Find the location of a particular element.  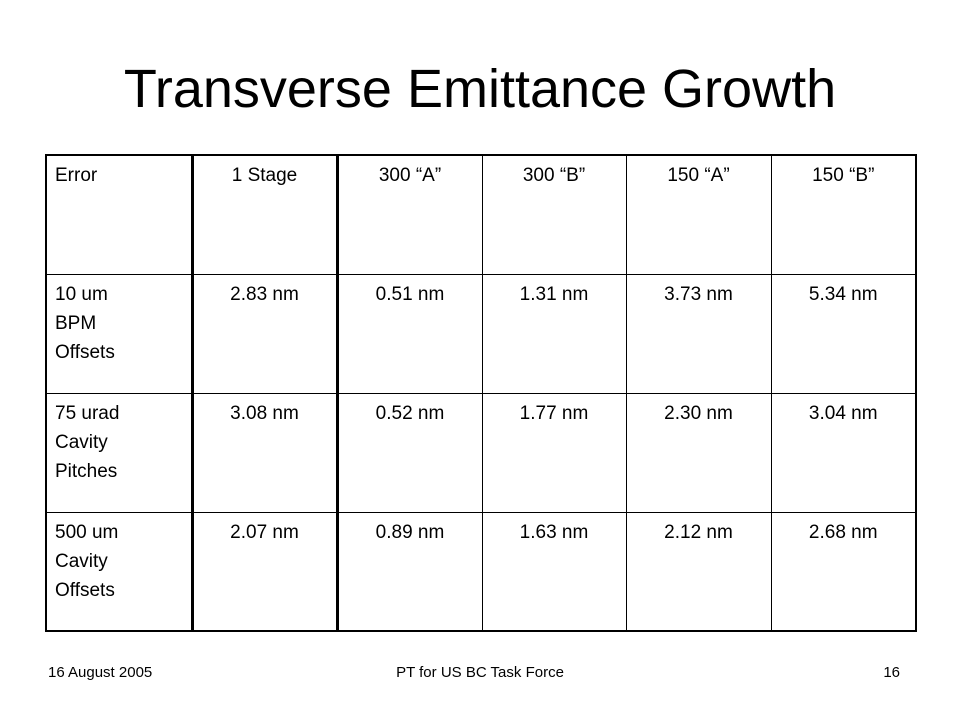

row-label-line: 75 urad is located at coordinates (87, 413).